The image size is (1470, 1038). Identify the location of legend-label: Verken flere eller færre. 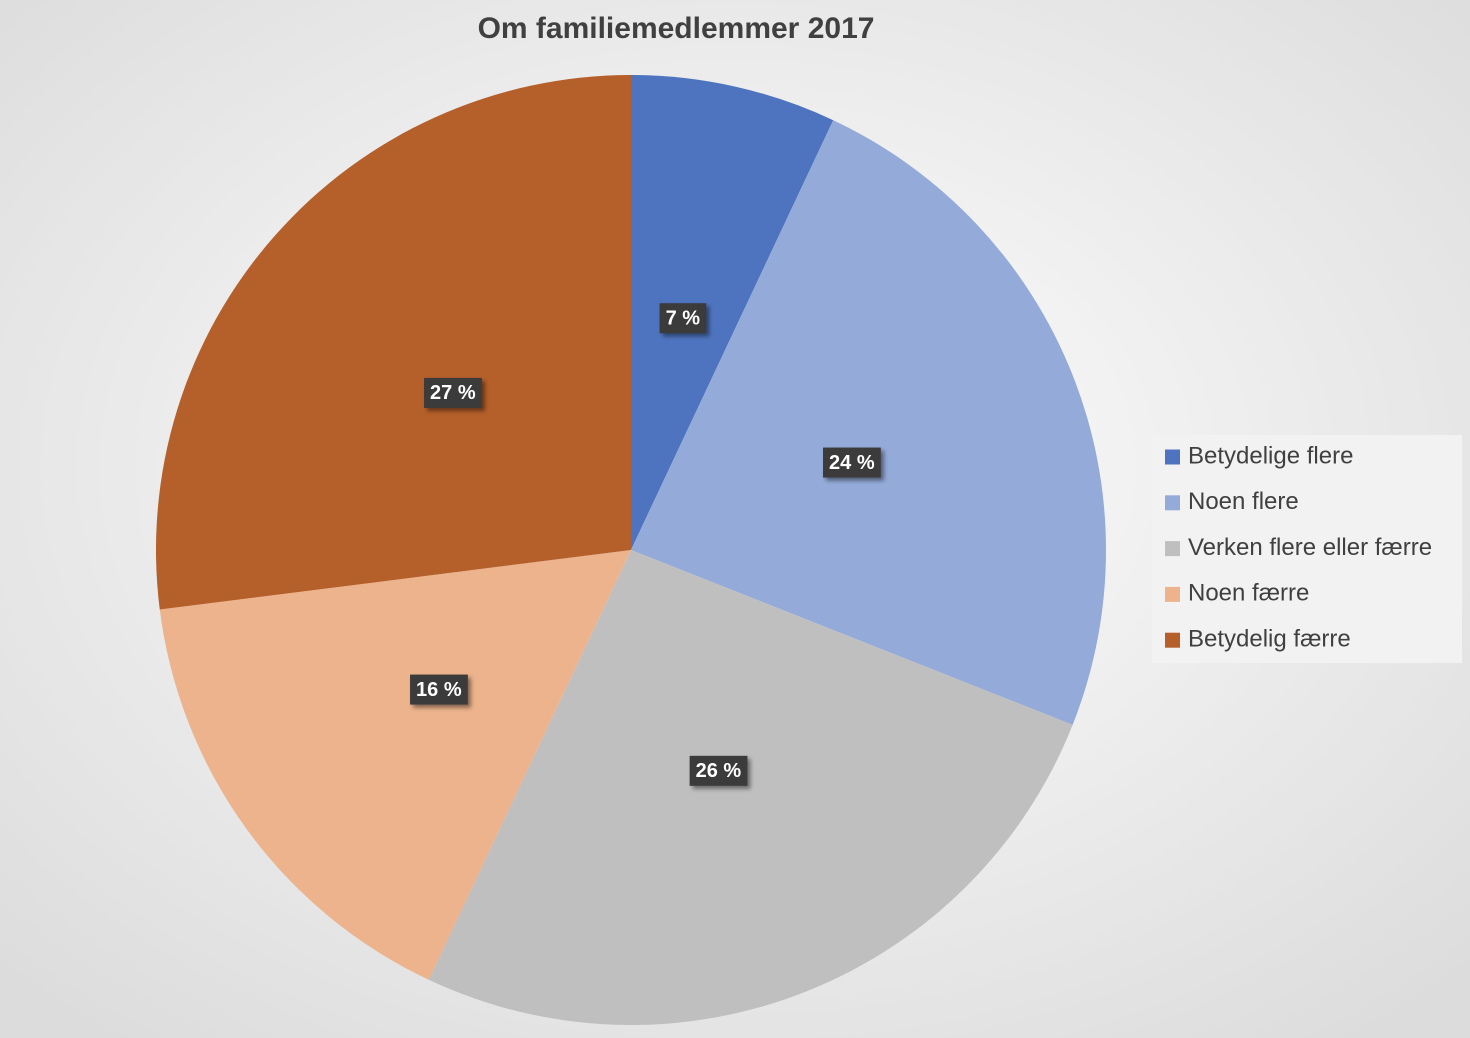
(1310, 547).